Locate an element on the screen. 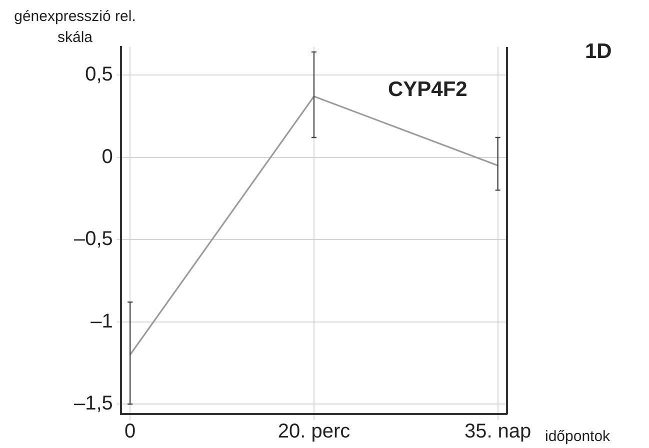 This screenshot has height=448, width=649. annotation: CYP4F2 is located at coordinates (428, 90).